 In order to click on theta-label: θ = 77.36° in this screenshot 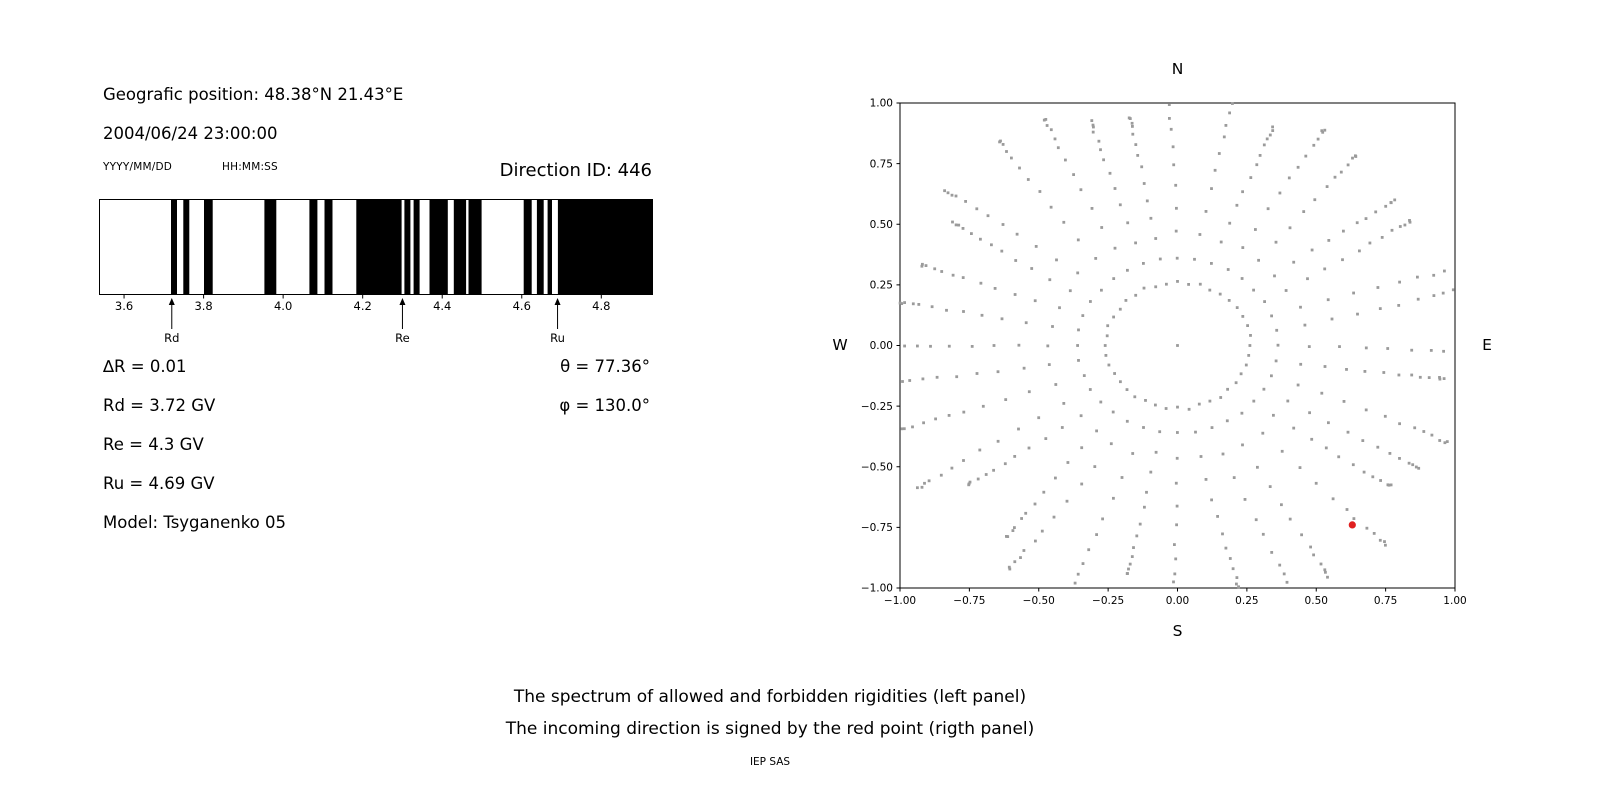, I will do `click(605, 366)`.